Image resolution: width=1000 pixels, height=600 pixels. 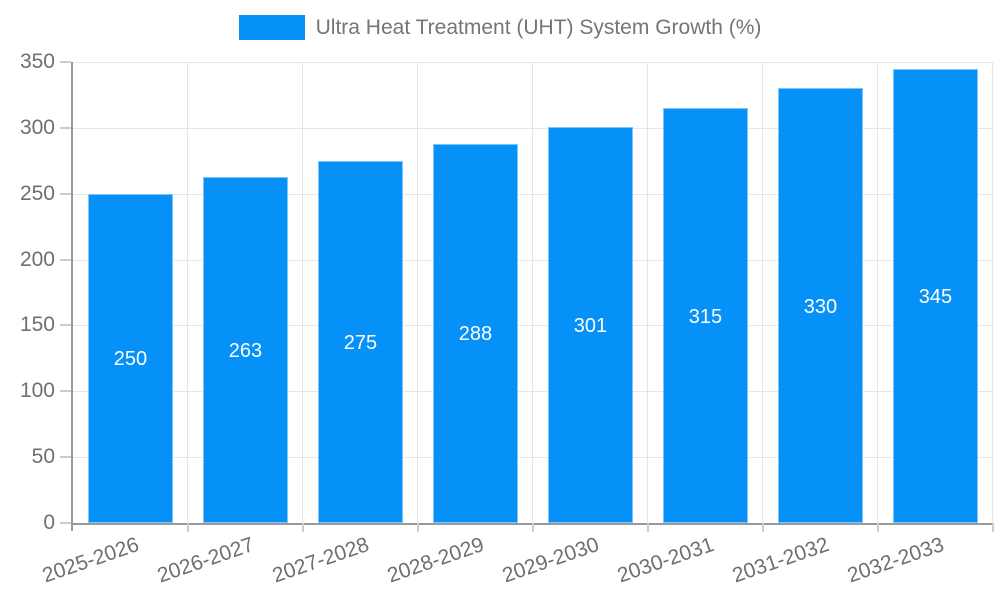 I want to click on bar-2028-2029: 288, so click(x=475, y=333).